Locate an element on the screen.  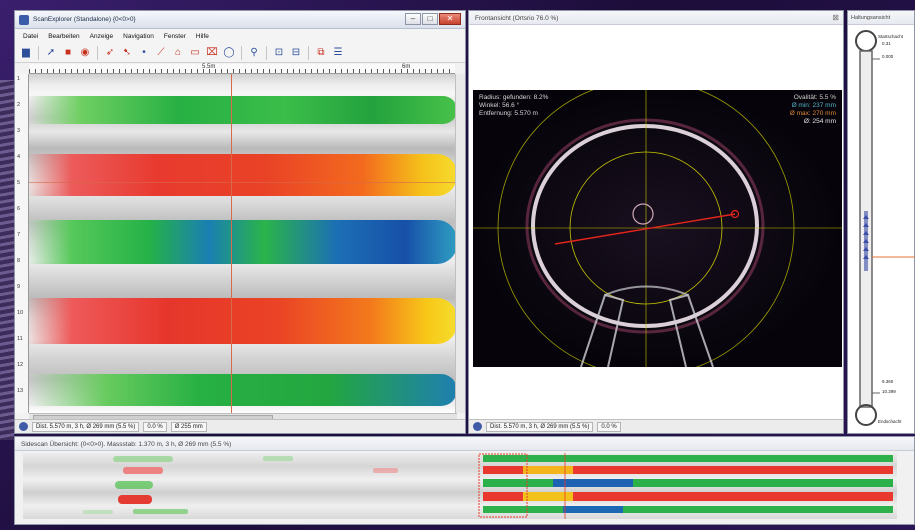
toolbar: ▆ ➚ ■ ◉ ➶ ➷ • ⟋ ⌂ ▭ ⌧ ◯ ⚲ ⊡ ⊟ ⧉ ☰ is located at coordinates (240, 53).